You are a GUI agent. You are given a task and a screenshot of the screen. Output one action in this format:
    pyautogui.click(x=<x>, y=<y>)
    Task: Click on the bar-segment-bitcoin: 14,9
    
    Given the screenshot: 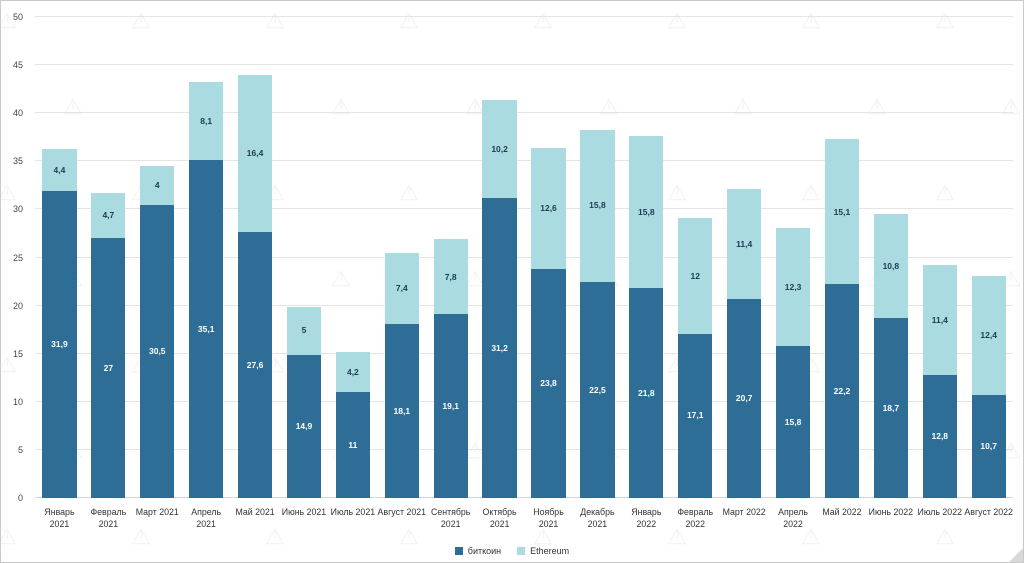 What is the action you would take?
    pyautogui.click(x=304, y=426)
    